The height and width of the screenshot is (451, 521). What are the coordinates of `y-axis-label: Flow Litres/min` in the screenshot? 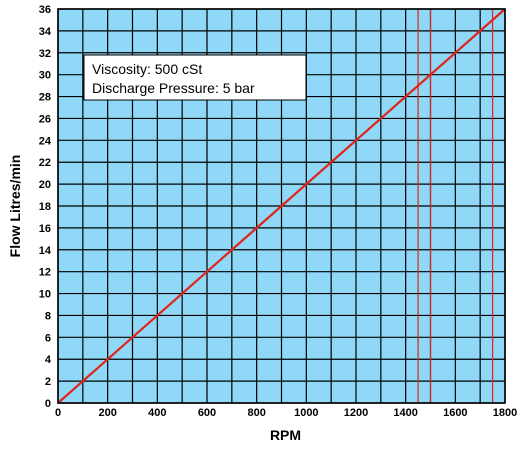 It's located at (15, 206).